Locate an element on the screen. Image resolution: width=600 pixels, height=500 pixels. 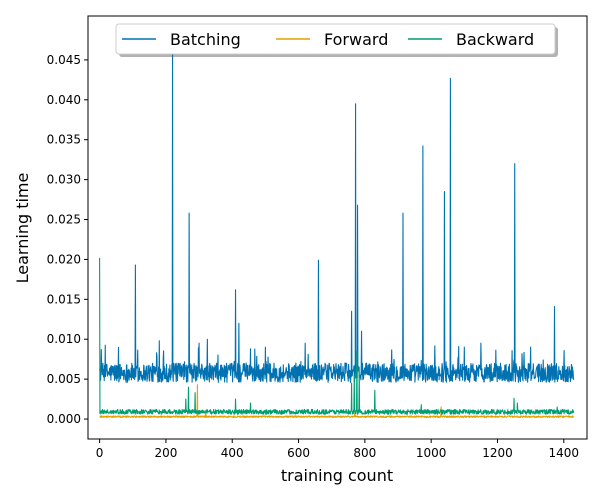
legend-entries: Batching Forward Backward is located at coordinates (328, 39).